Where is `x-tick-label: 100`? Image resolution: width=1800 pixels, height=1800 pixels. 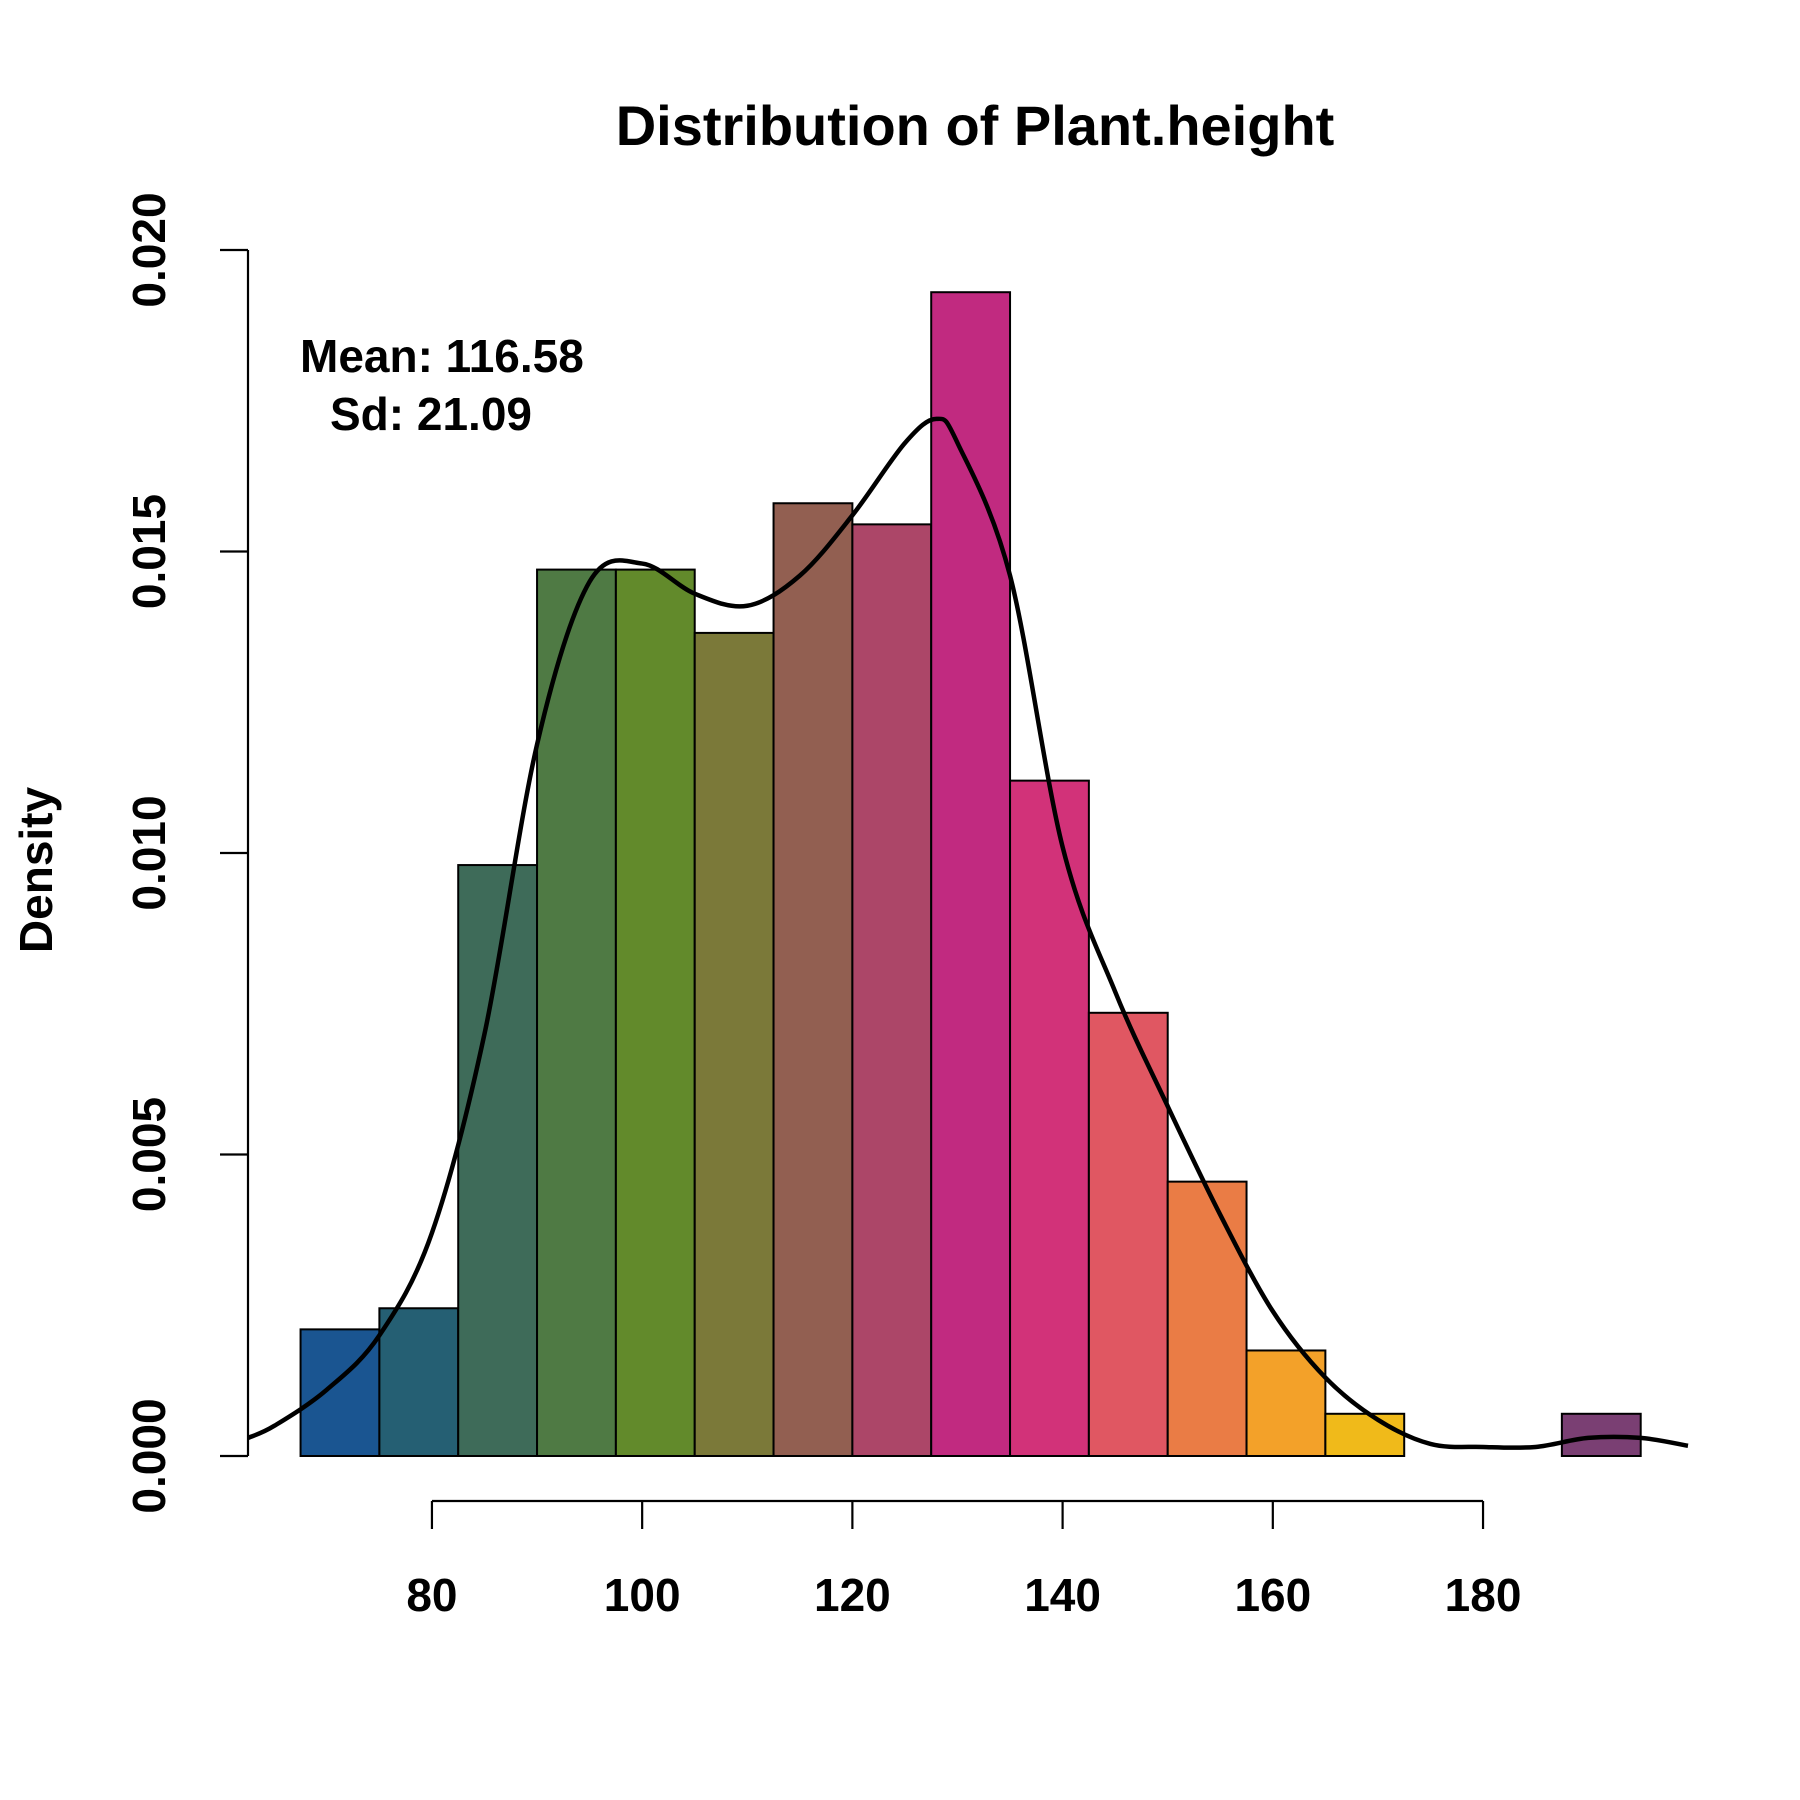
x-tick-label: 100 is located at coordinates (642, 1595).